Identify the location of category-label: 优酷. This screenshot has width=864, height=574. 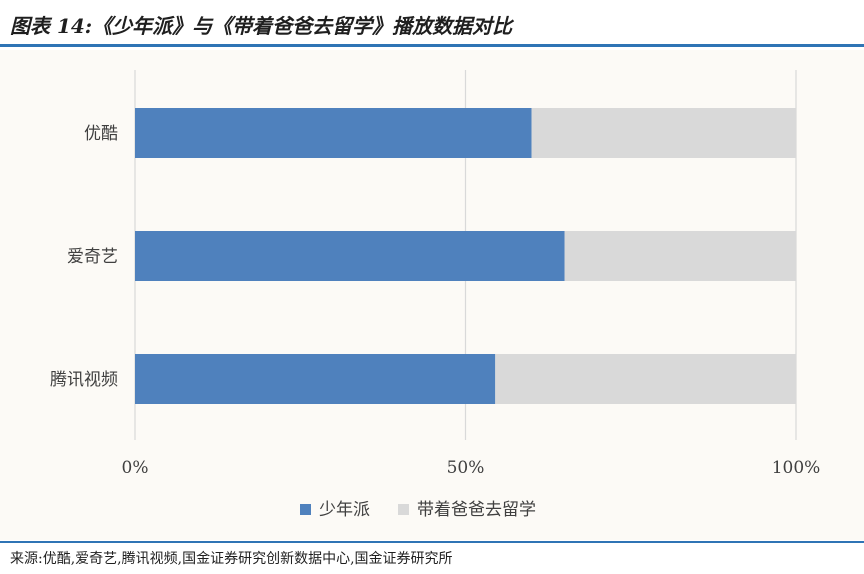
(101, 134).